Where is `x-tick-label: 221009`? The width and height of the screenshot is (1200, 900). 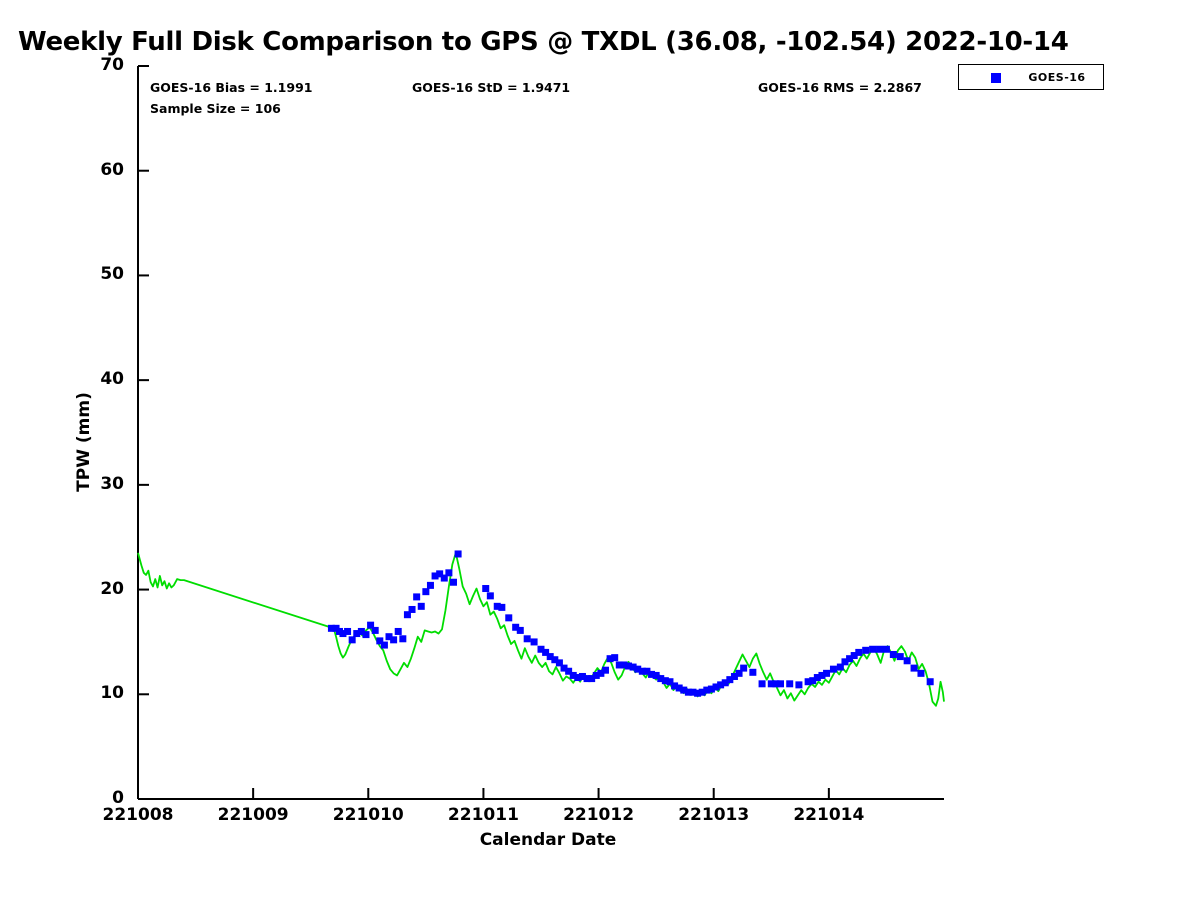 x-tick-label: 221009 is located at coordinates (253, 815).